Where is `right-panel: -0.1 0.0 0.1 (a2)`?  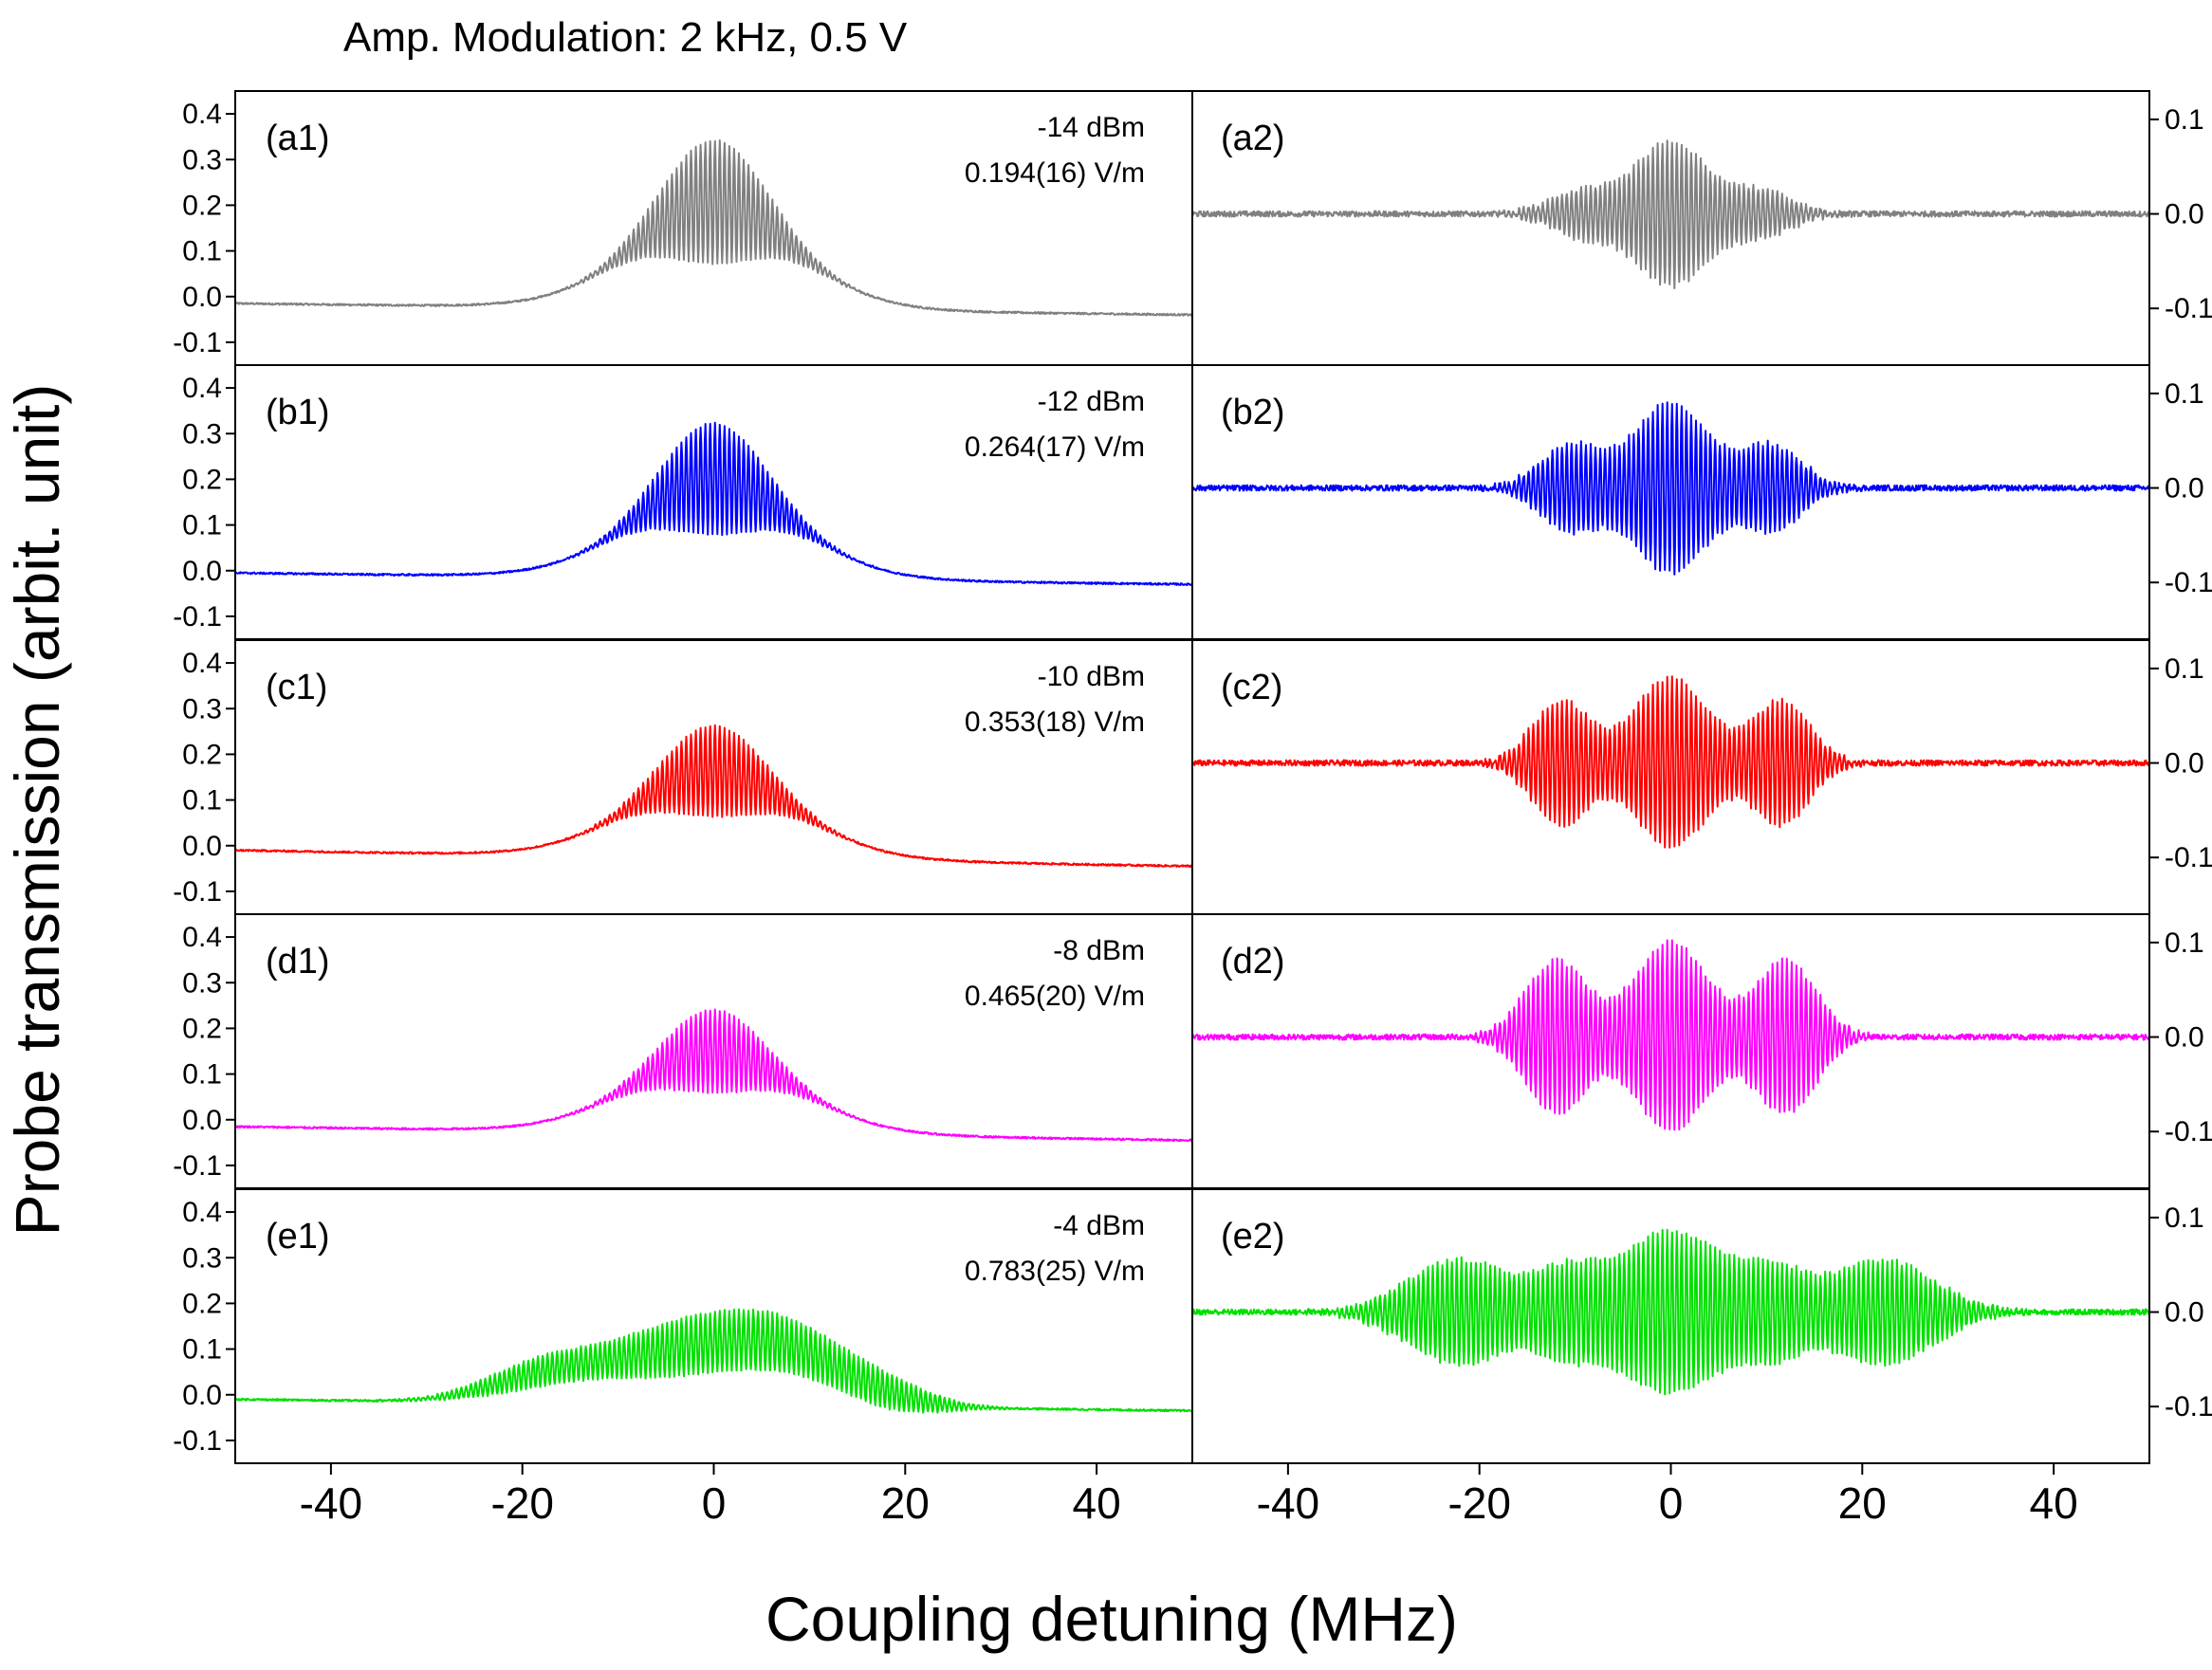 right-panel: -0.1 0.0 0.1 (a2) is located at coordinates (1701, 228).